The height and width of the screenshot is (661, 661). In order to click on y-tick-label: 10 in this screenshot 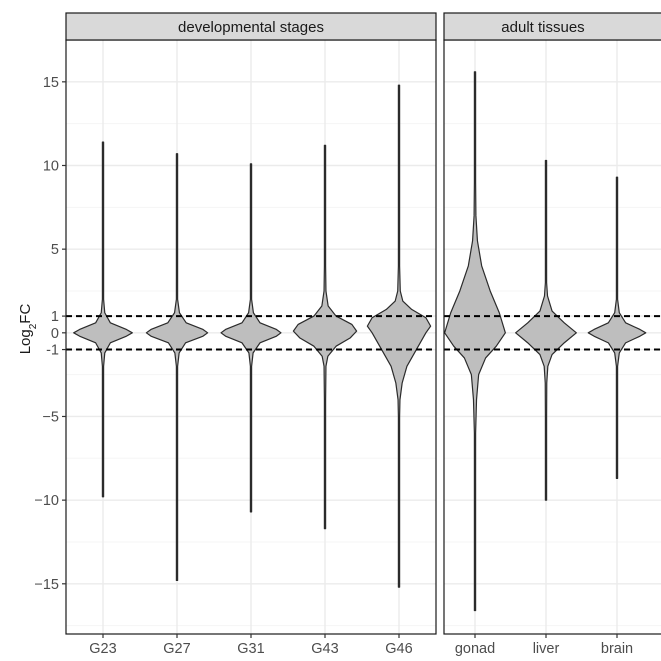, I will do `click(51, 166)`.